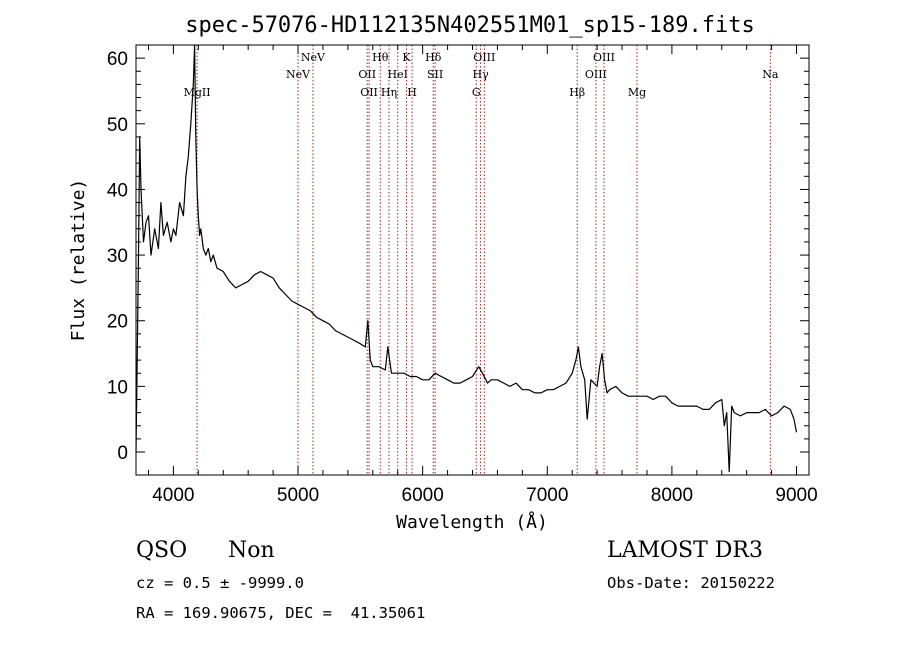  Describe the element at coordinates (423, 495) in the screenshot. I see `x-tick-label: 6000` at that location.